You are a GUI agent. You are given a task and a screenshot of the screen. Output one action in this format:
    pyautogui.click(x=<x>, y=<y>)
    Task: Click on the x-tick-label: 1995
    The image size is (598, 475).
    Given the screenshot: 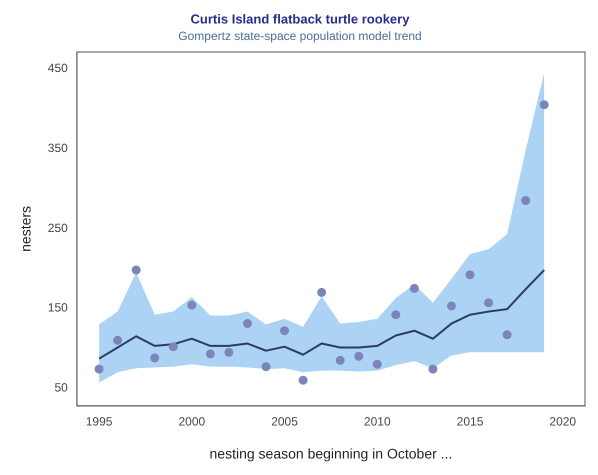 What is the action you would take?
    pyautogui.click(x=99, y=421)
    